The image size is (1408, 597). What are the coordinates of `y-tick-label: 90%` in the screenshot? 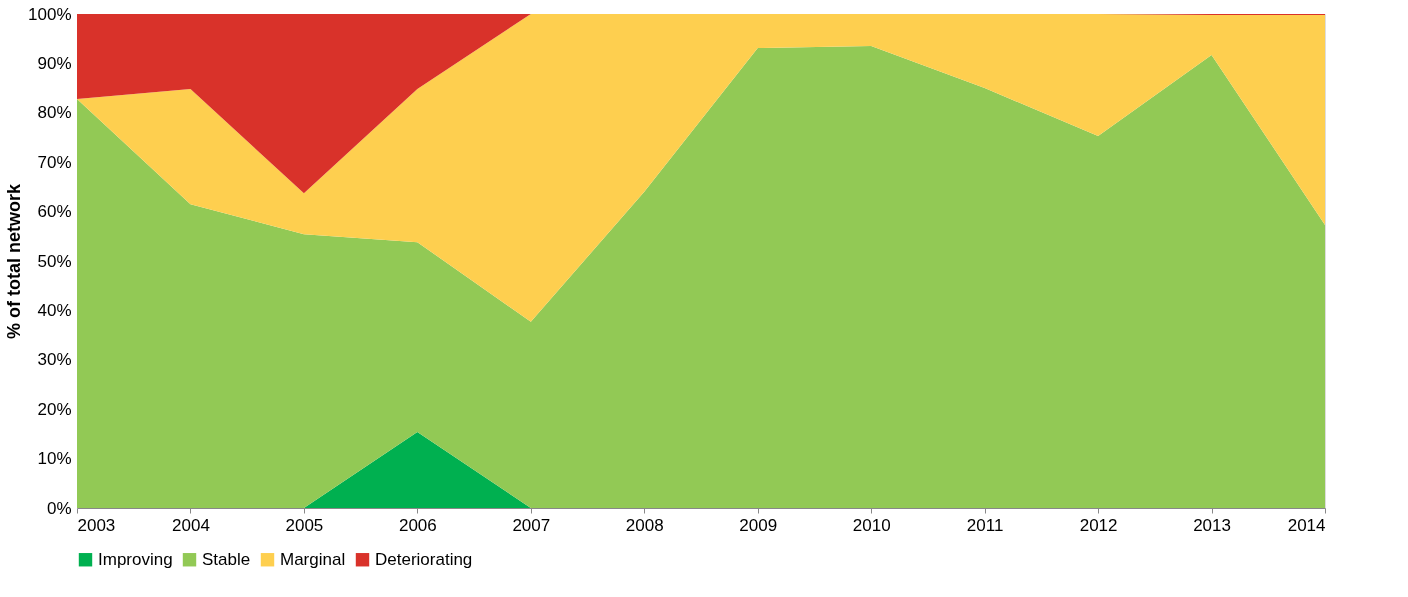 It's located at (54, 63).